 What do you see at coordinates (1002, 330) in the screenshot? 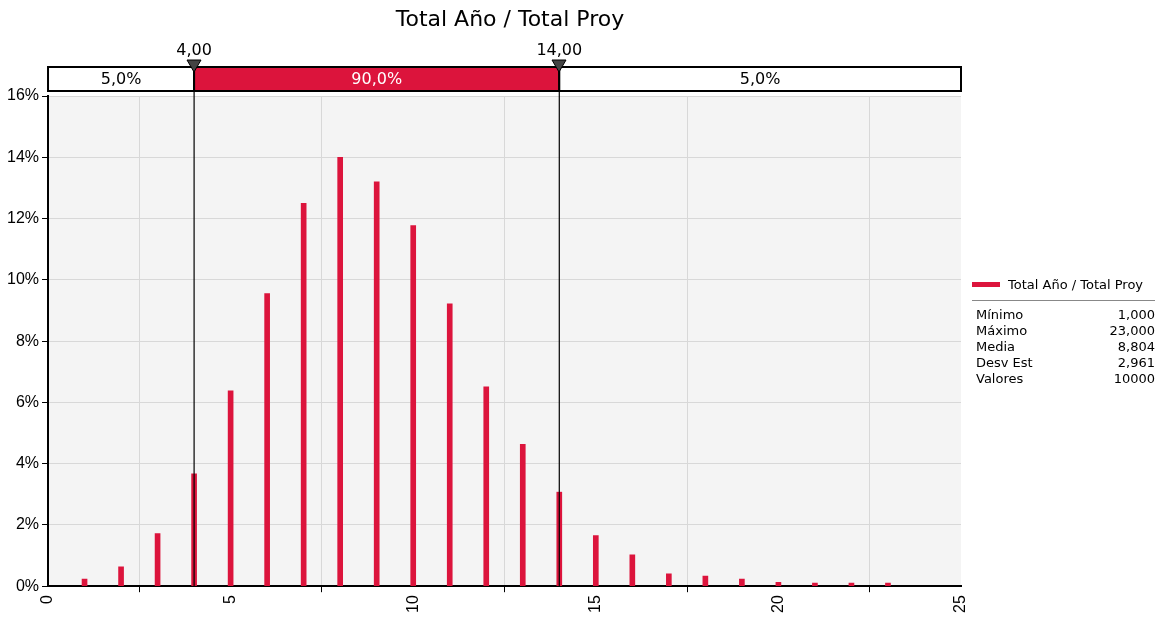
I see `text: Máximo` at bounding box center [1002, 330].